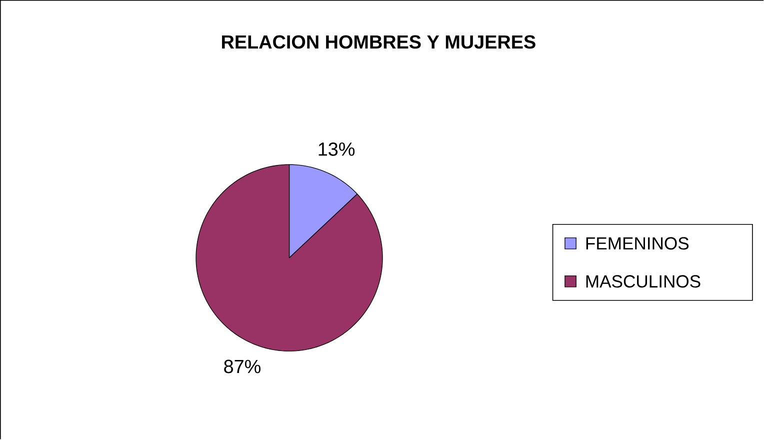  I want to click on chart-title: RELACION HOMBRES Y MUJERES, so click(379, 42).